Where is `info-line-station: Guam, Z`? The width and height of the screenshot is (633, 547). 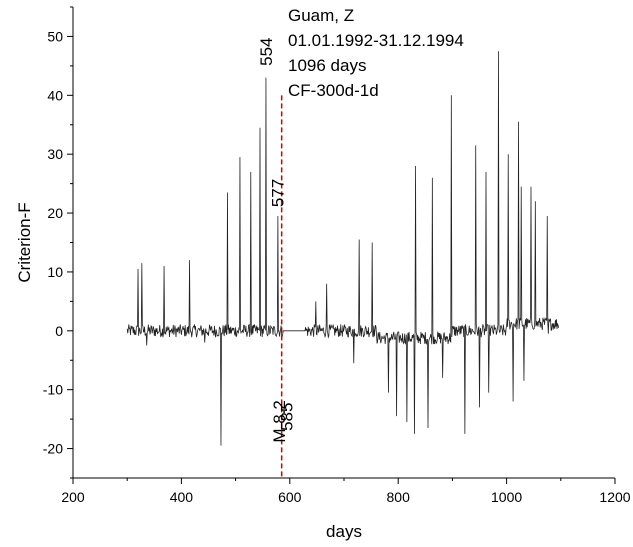 info-line-station: Guam, Z is located at coordinates (321, 15).